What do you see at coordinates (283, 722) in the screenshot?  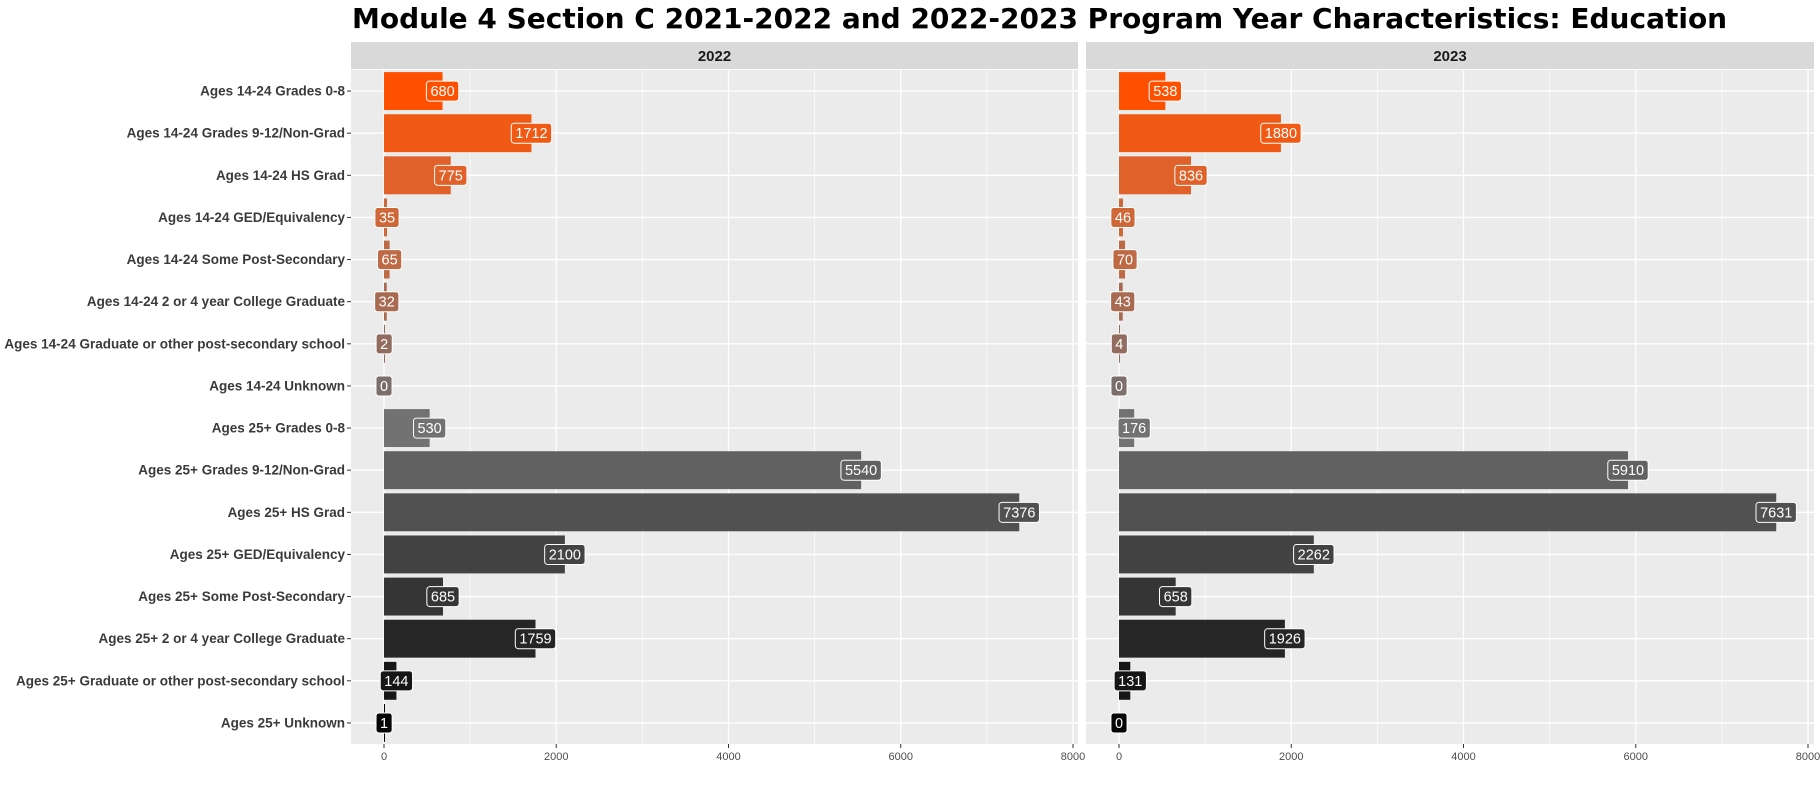 I see `category-label: Ages 25+ Unknown` at bounding box center [283, 722].